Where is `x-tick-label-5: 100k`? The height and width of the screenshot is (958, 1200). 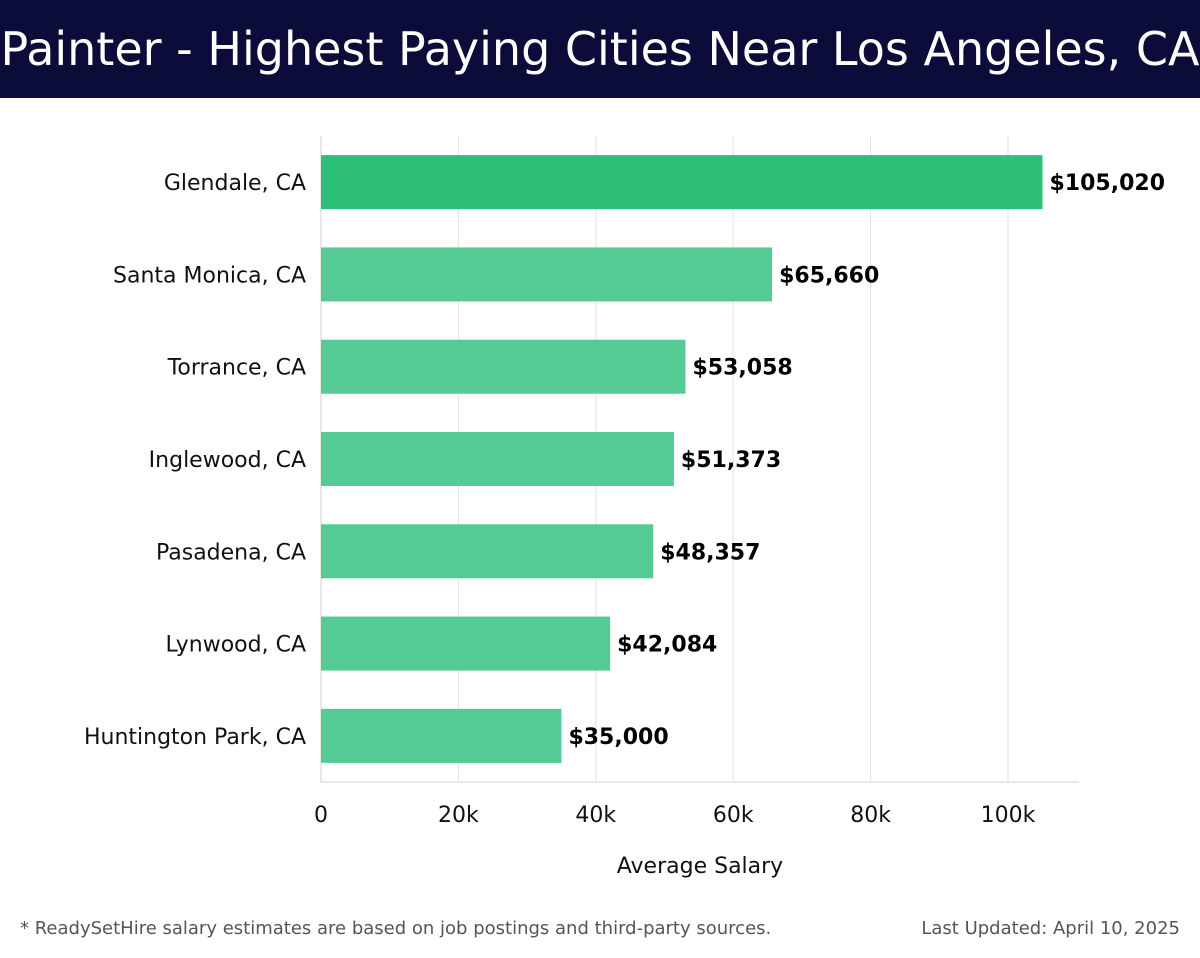
x-tick-label-5: 100k is located at coordinates (1008, 815).